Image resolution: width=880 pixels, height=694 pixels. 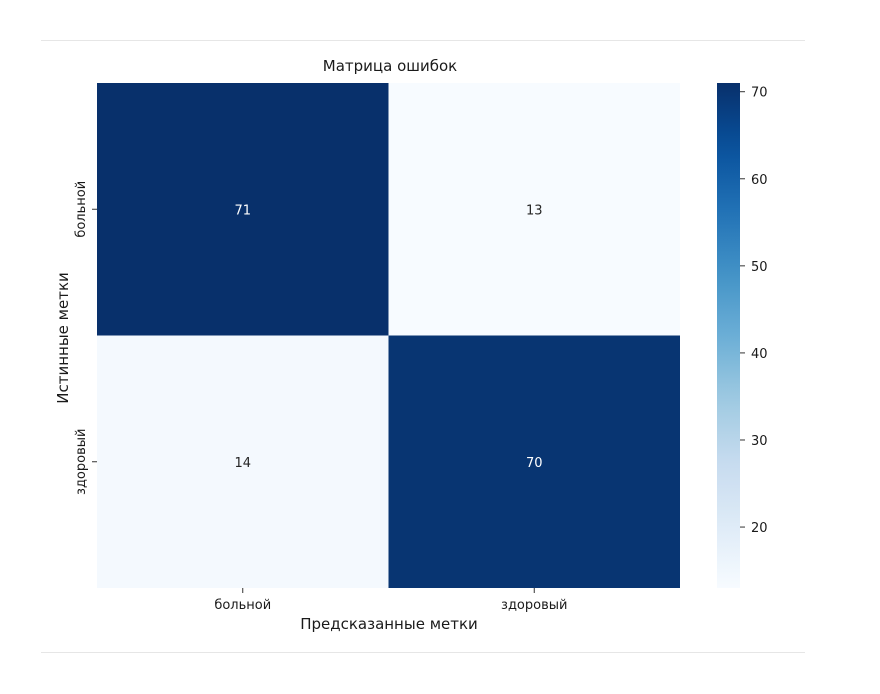 I want to click on colorbar-tick-label: 30, so click(x=759, y=441).